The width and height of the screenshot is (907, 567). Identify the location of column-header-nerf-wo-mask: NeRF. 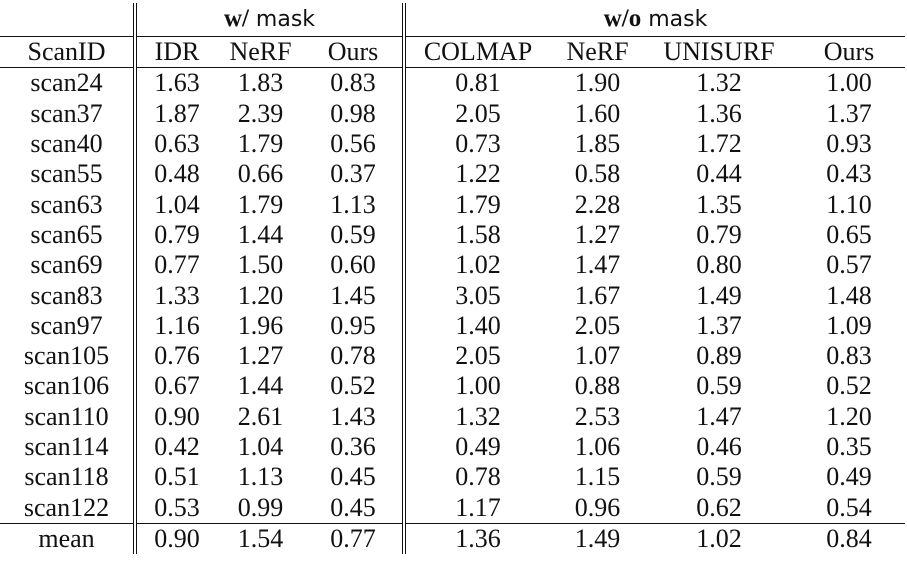
(597, 52).